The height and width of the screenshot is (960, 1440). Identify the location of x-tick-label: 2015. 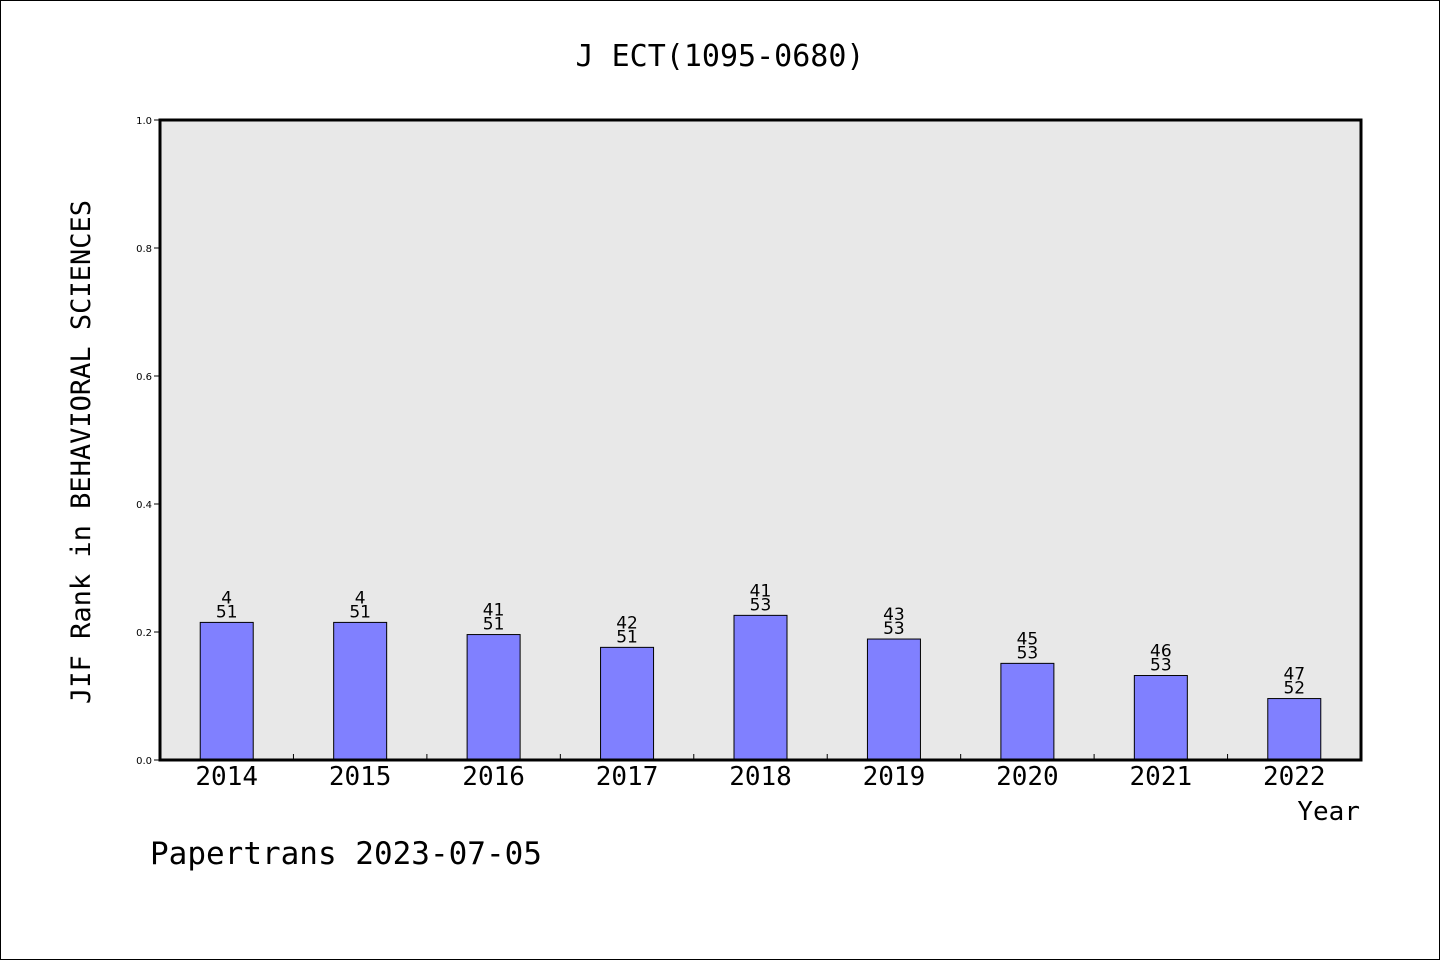
(360, 777).